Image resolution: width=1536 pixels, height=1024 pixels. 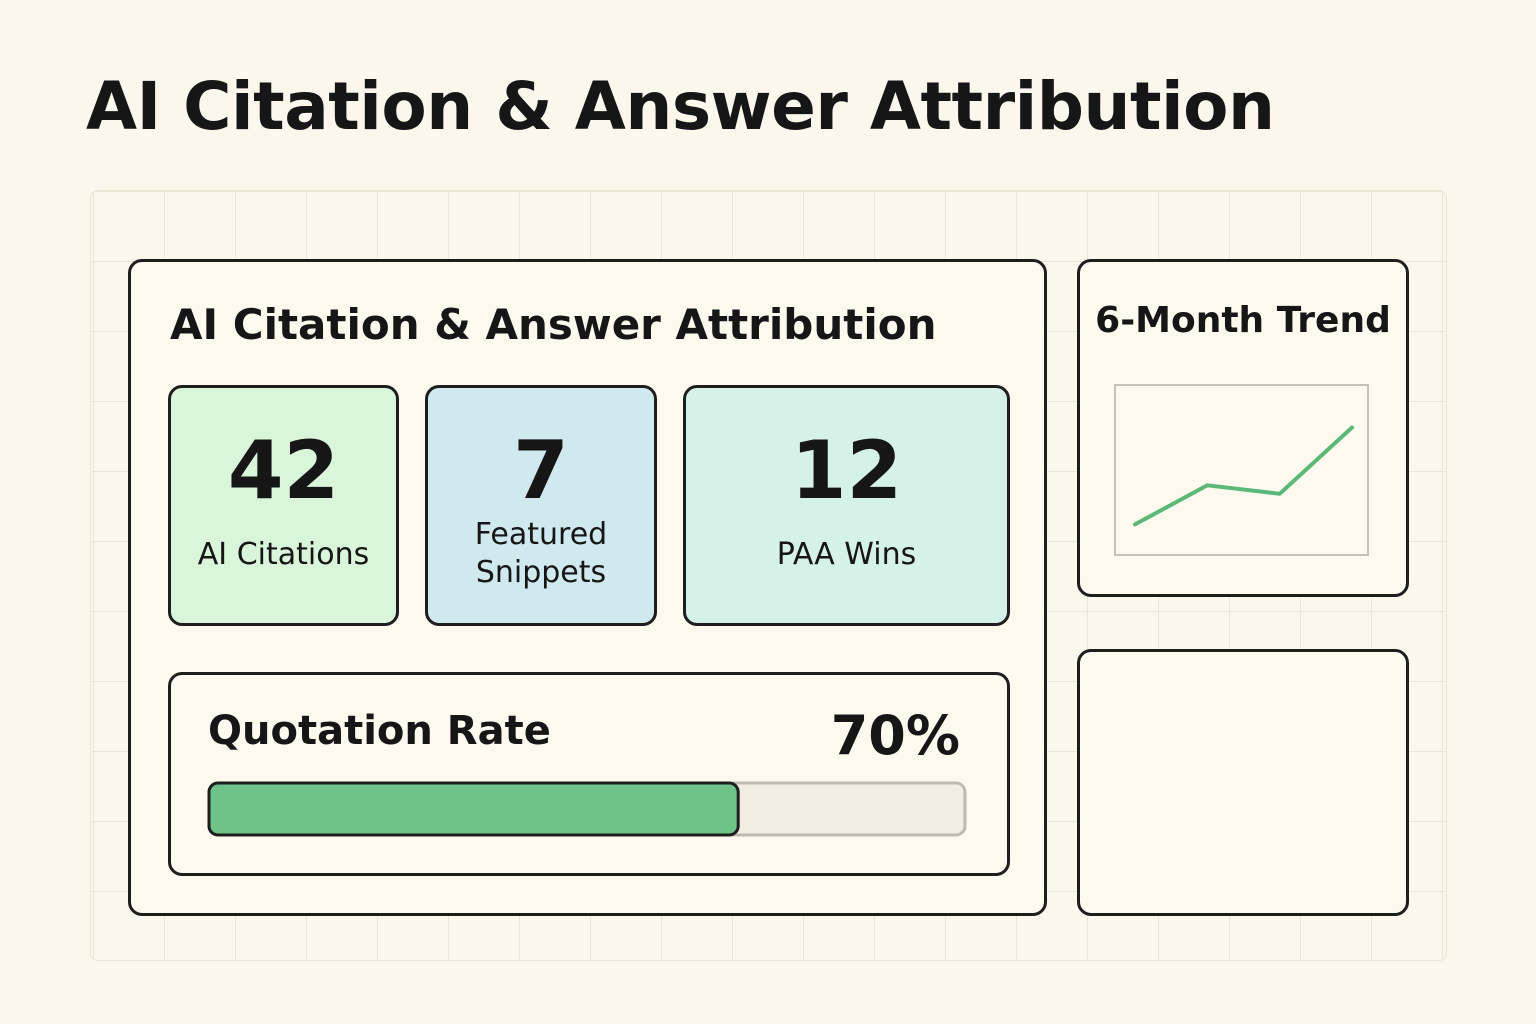 What do you see at coordinates (1243, 782) in the screenshot?
I see `empty-panel` at bounding box center [1243, 782].